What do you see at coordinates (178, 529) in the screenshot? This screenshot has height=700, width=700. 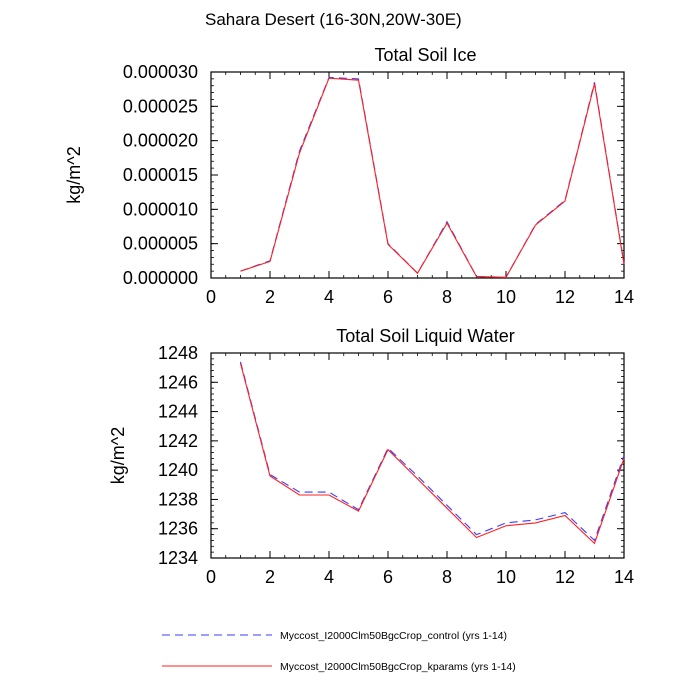 I see `plot2-y-tick-label: 1236` at bounding box center [178, 529].